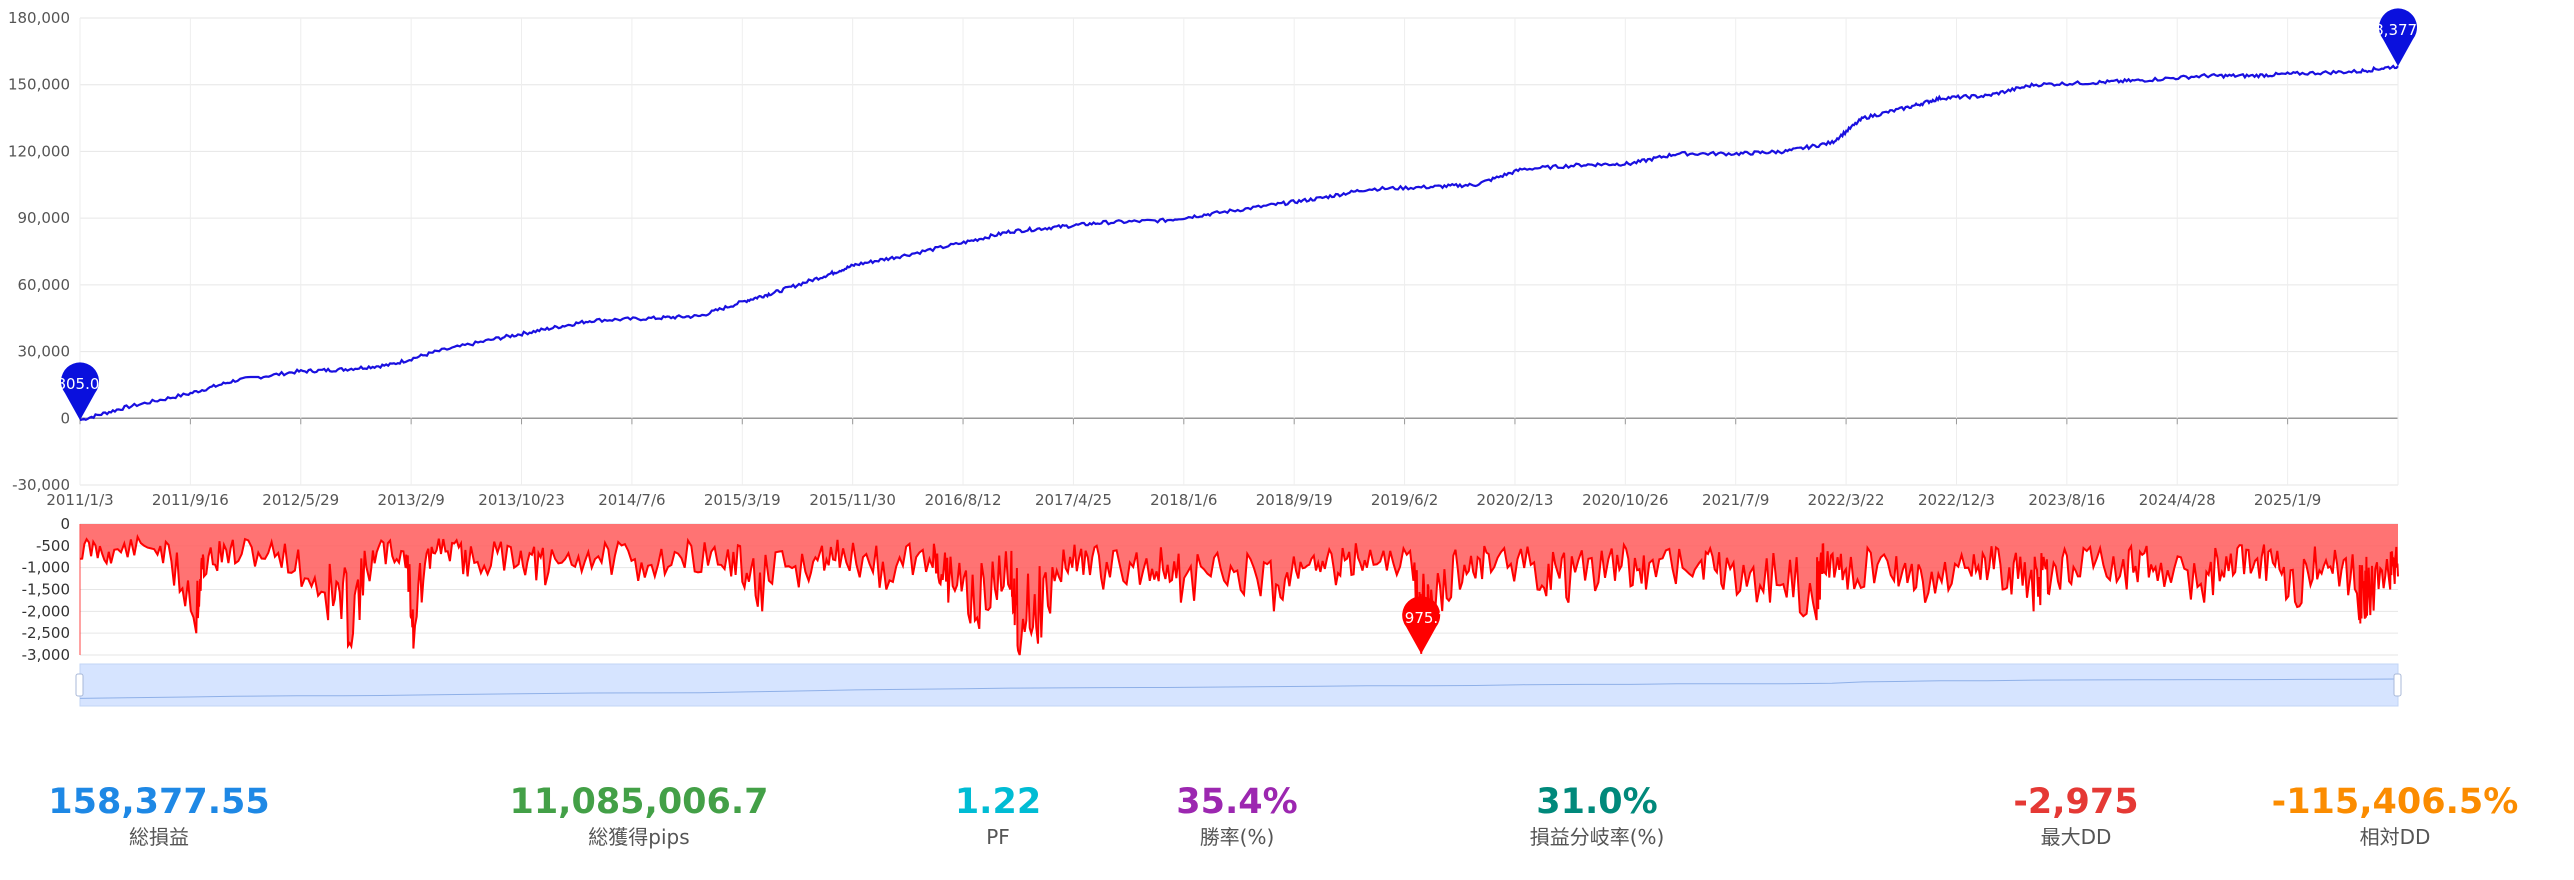 The image size is (2574, 880). What do you see at coordinates (44, 285) in the screenshot?
I see `y-tick-label: 60,000` at bounding box center [44, 285].